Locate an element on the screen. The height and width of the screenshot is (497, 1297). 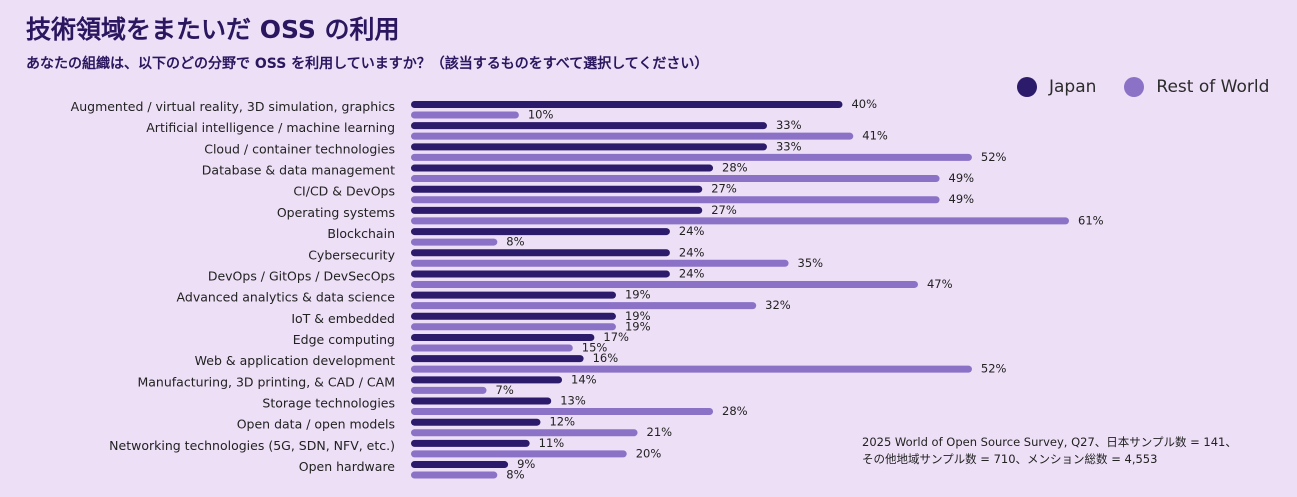
category-label: Cloud / container technologies is located at coordinates (299, 148).